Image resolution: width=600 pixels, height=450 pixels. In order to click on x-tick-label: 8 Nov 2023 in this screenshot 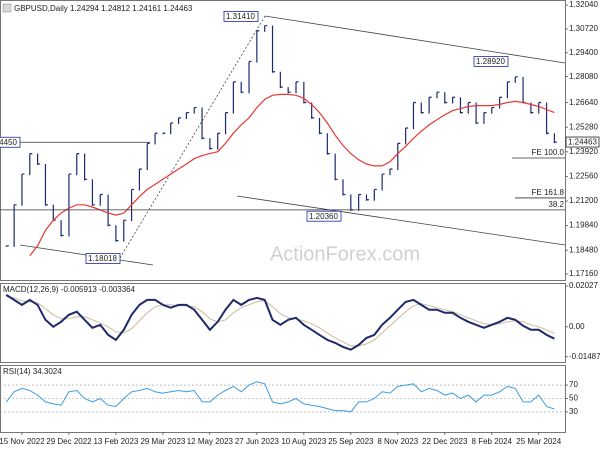, I will do `click(397, 441)`.